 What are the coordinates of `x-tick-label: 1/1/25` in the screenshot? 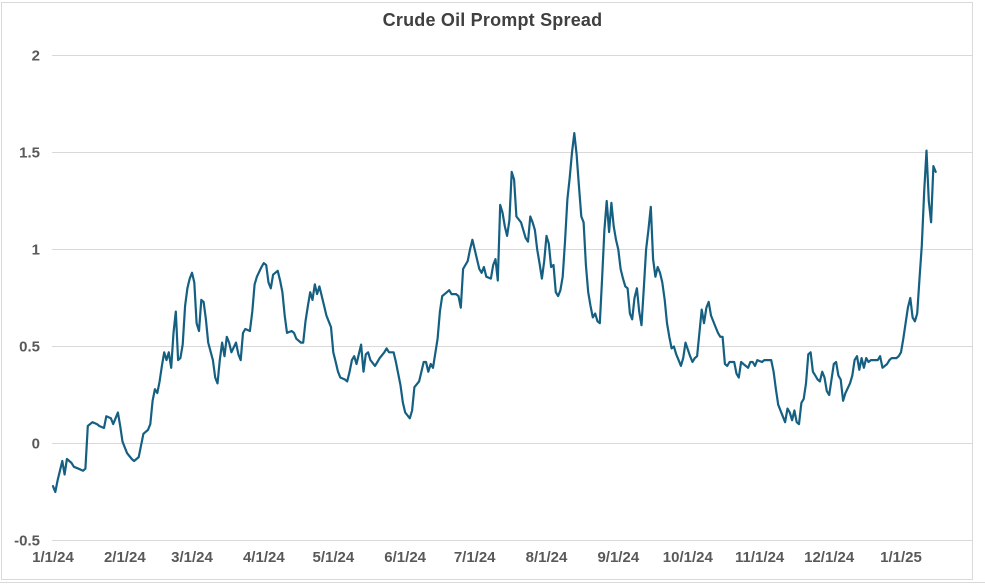 It's located at (901, 557).